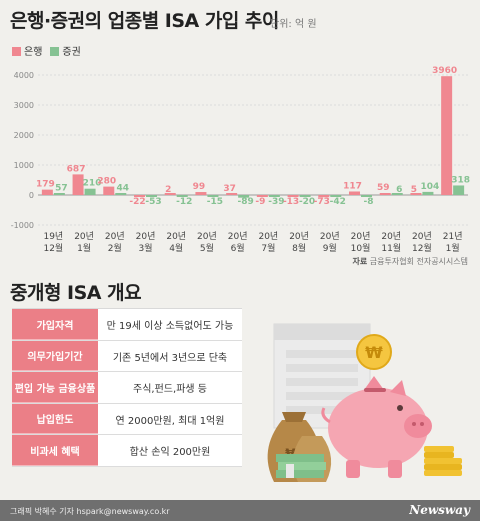  I want to click on x-tick-label: 2월, so click(115, 248).